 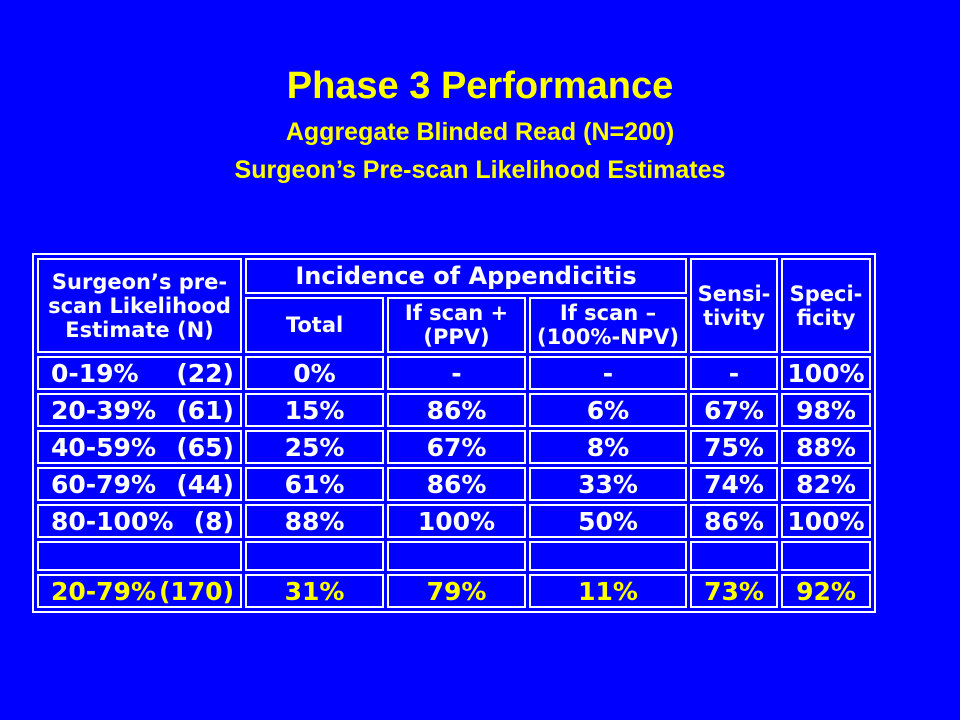 I want to click on table-row: 40-59% (65) 25% 67% 8% 75% 88%, so click(x=454, y=447).